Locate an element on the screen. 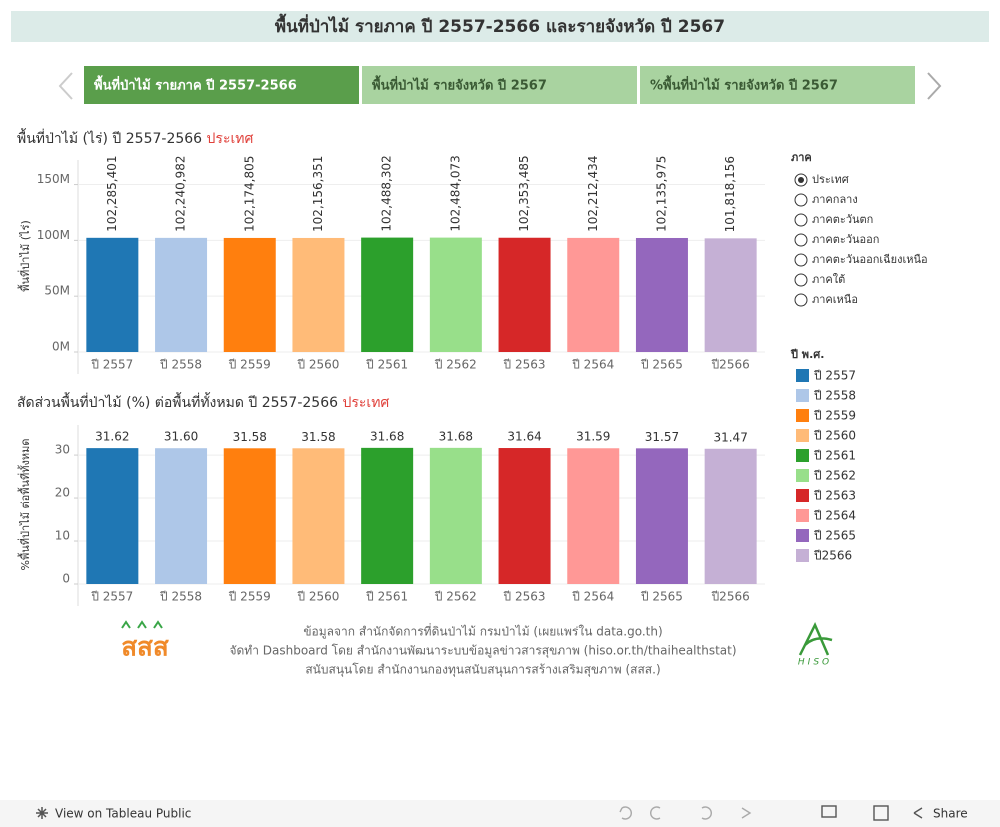 This screenshot has width=1000, height=827. next-arrow is located at coordinates (934, 86).